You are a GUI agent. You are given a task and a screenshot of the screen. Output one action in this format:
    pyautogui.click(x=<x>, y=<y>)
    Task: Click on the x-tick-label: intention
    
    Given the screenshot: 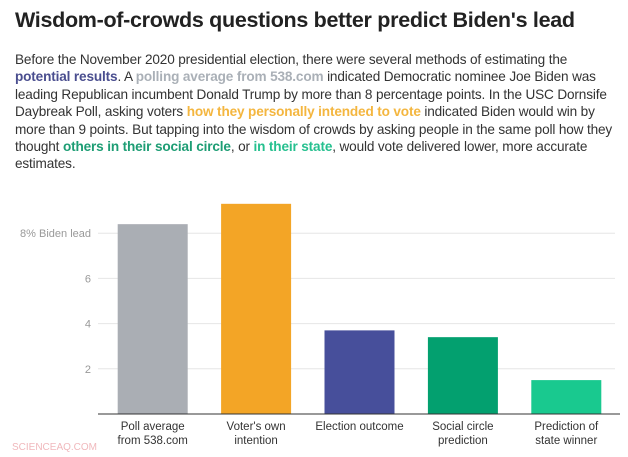 What is the action you would take?
    pyautogui.click(x=255, y=441)
    